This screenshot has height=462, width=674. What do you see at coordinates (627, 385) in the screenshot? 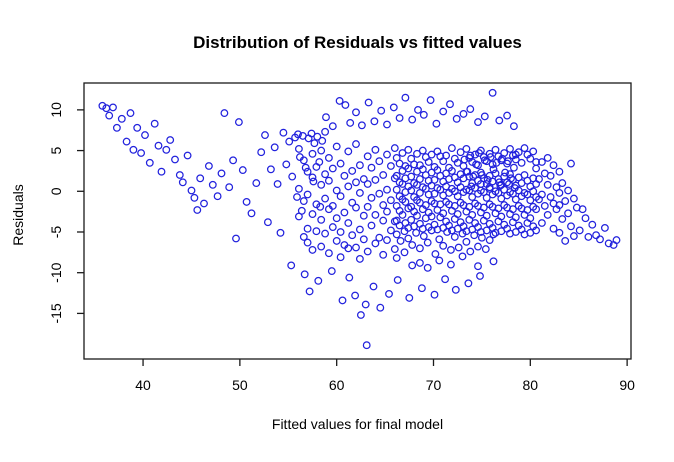
I see `x-tick-label: 90` at bounding box center [627, 385].